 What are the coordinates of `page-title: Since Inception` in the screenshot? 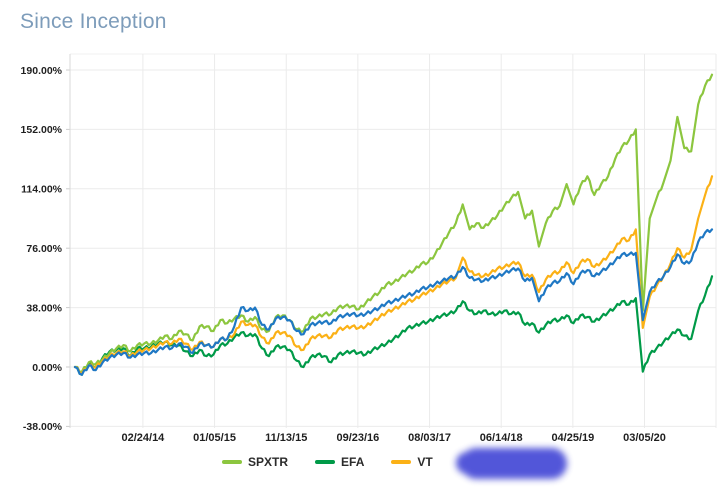 It's located at (93, 21).